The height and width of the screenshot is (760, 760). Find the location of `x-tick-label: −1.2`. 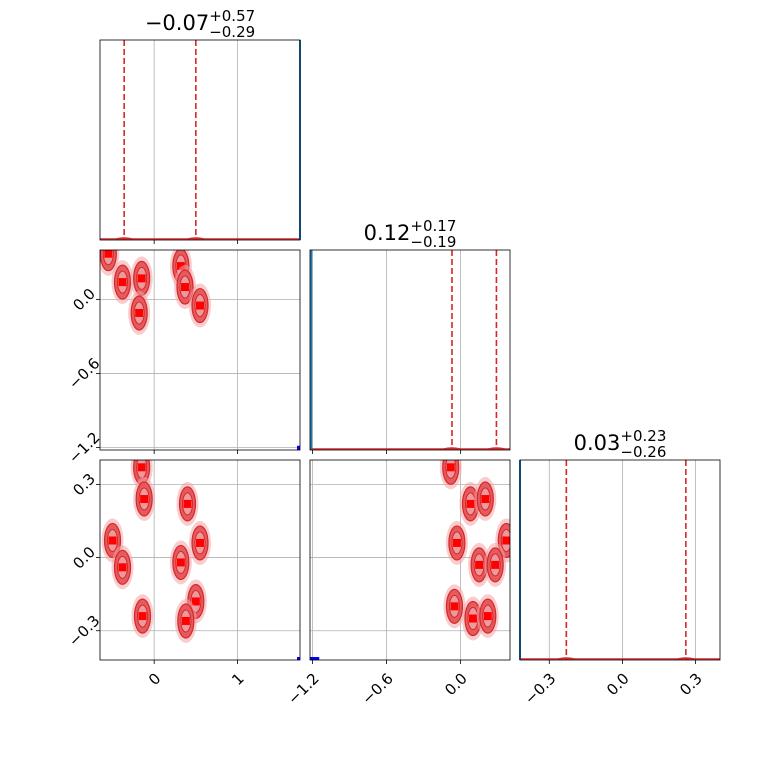

x-tick-label: −1.2 is located at coordinates (303, 689).